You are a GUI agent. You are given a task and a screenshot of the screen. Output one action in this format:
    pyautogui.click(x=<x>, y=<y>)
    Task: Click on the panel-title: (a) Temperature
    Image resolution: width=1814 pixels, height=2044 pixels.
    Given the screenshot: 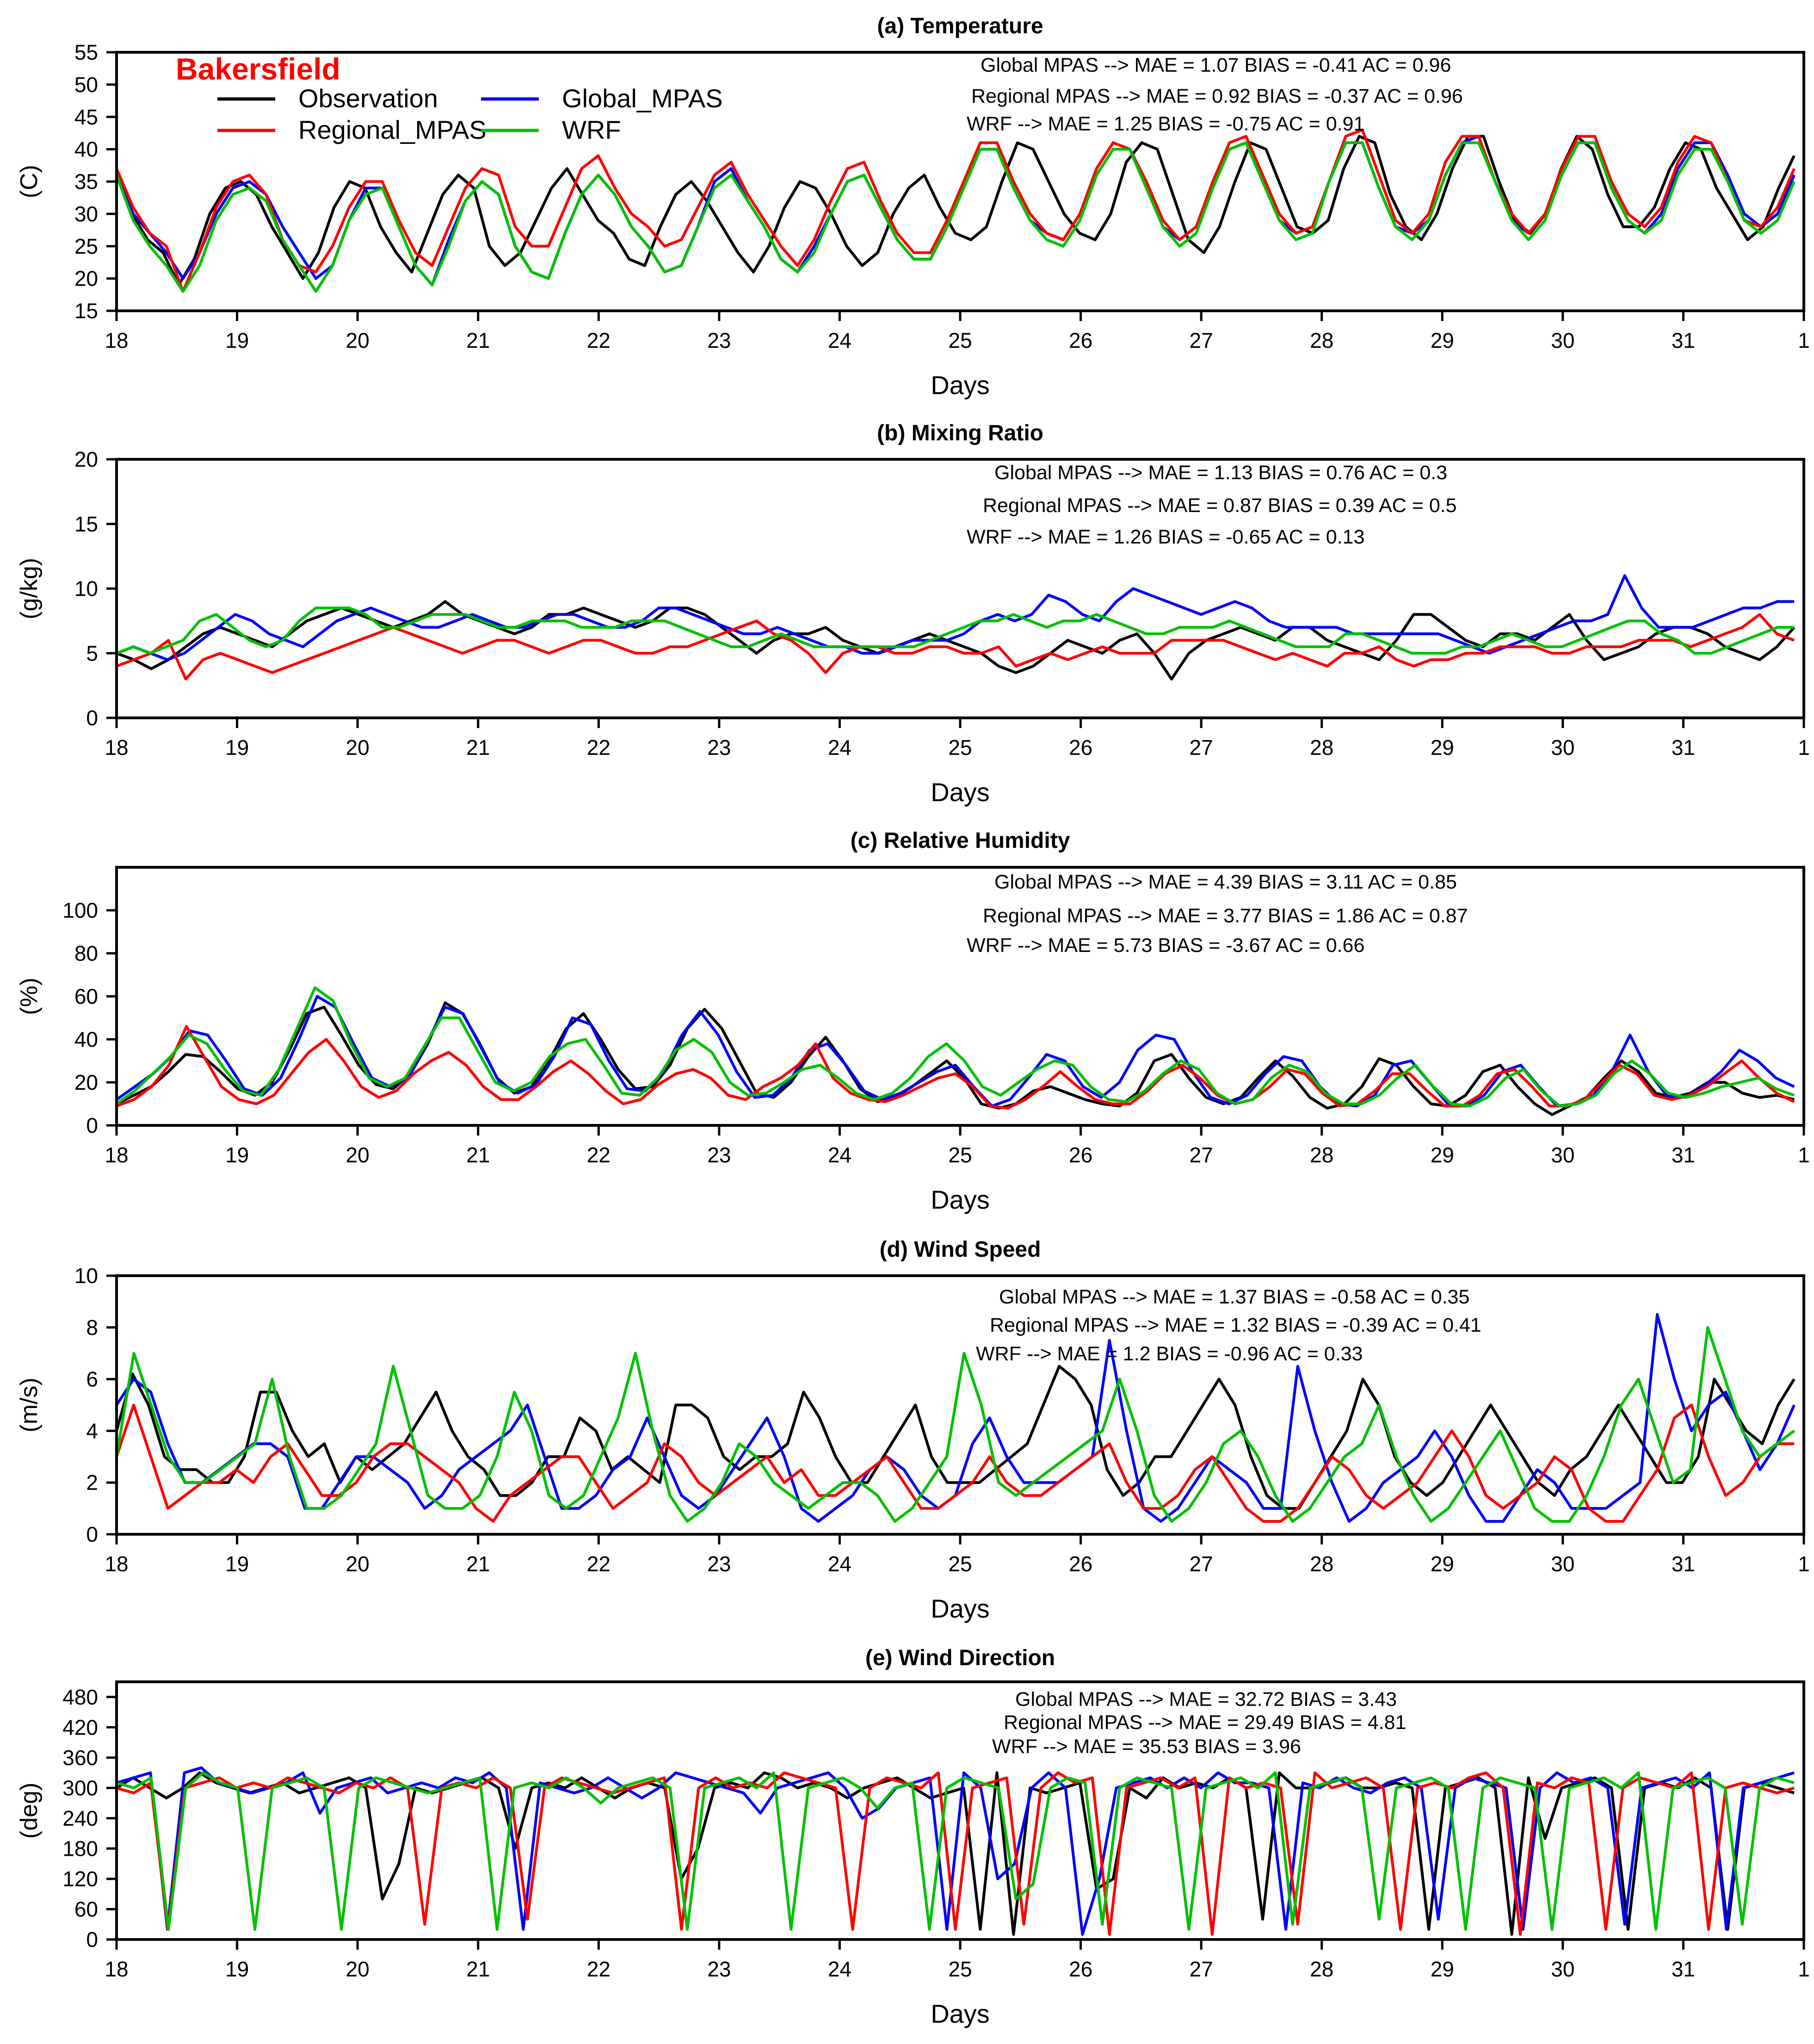 What is the action you would take?
    pyautogui.click(x=960, y=26)
    